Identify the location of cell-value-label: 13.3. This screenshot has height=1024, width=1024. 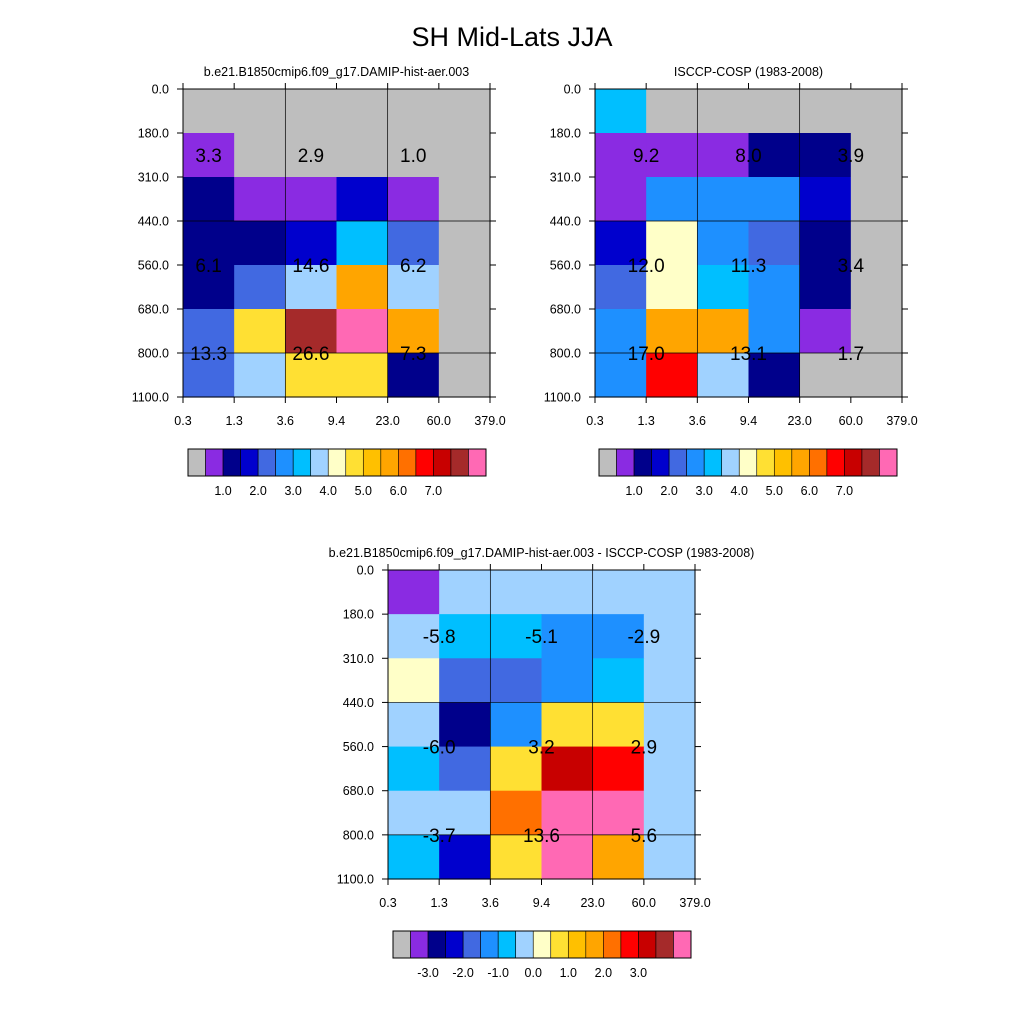
(208, 354).